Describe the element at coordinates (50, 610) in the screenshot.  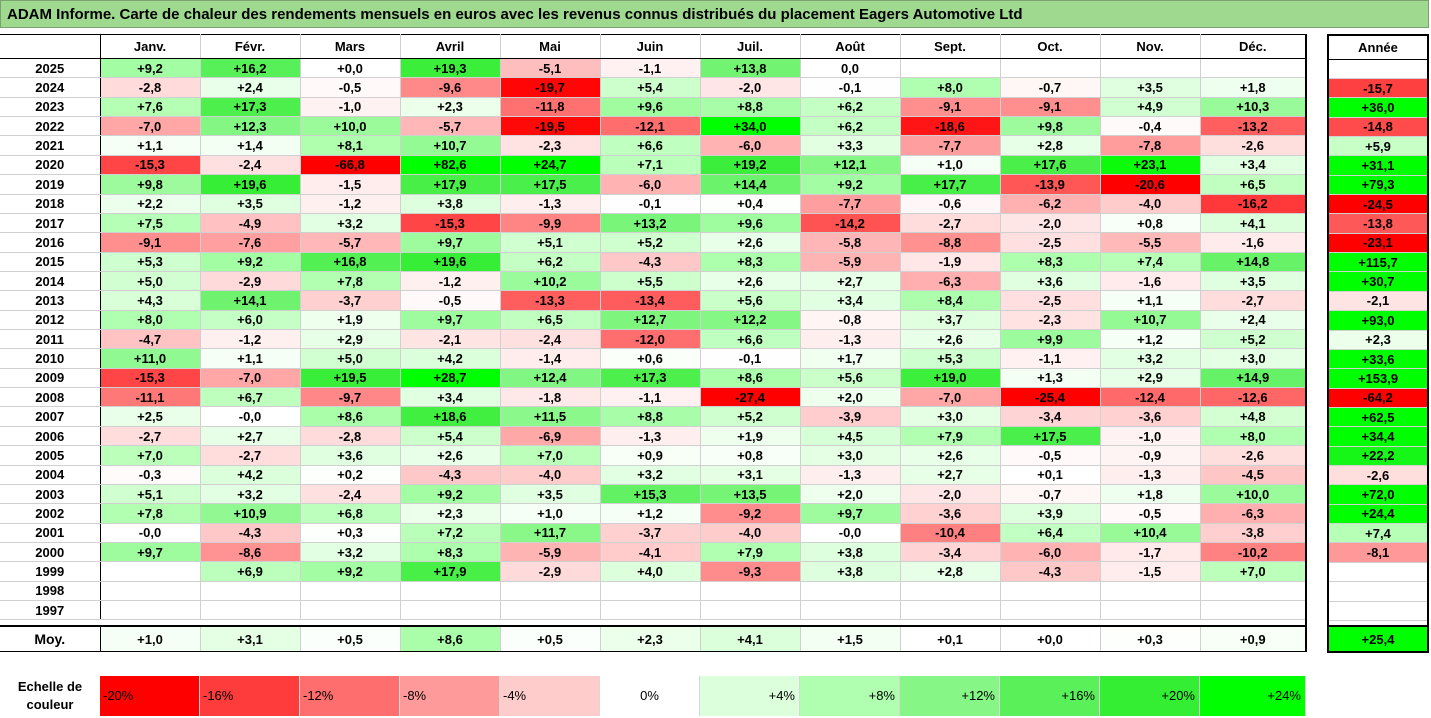
I see `year-label: 1997` at that location.